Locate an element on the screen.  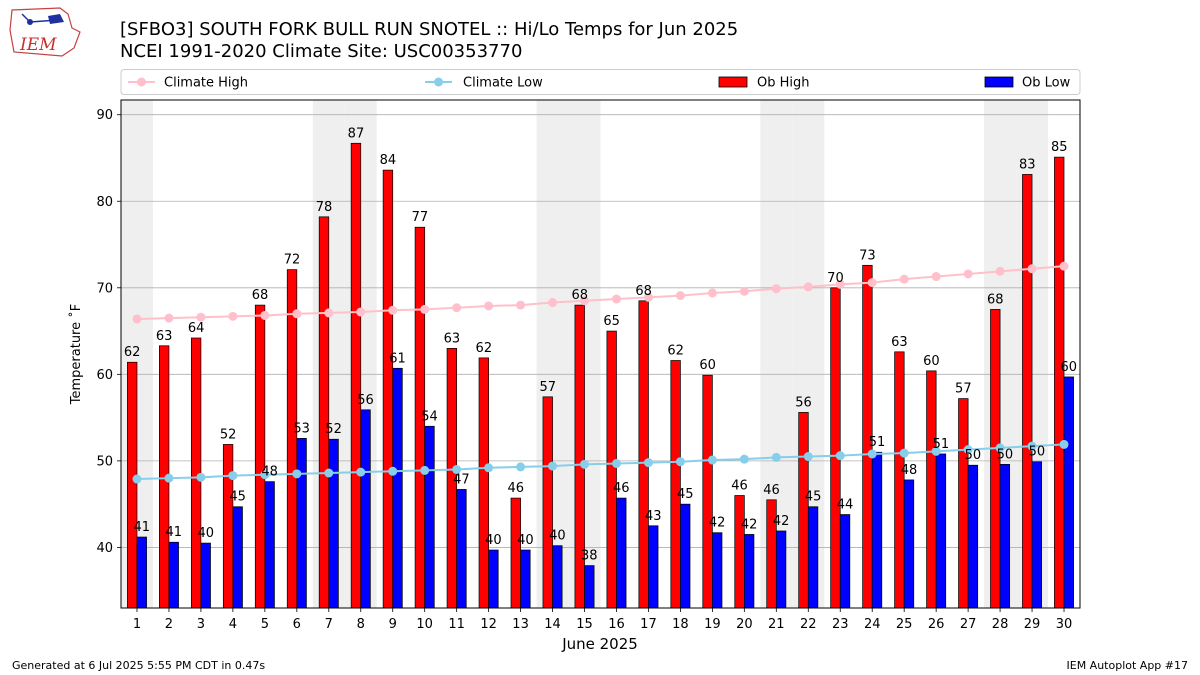
ob-high-label-22: 56 is located at coordinates (803, 402).